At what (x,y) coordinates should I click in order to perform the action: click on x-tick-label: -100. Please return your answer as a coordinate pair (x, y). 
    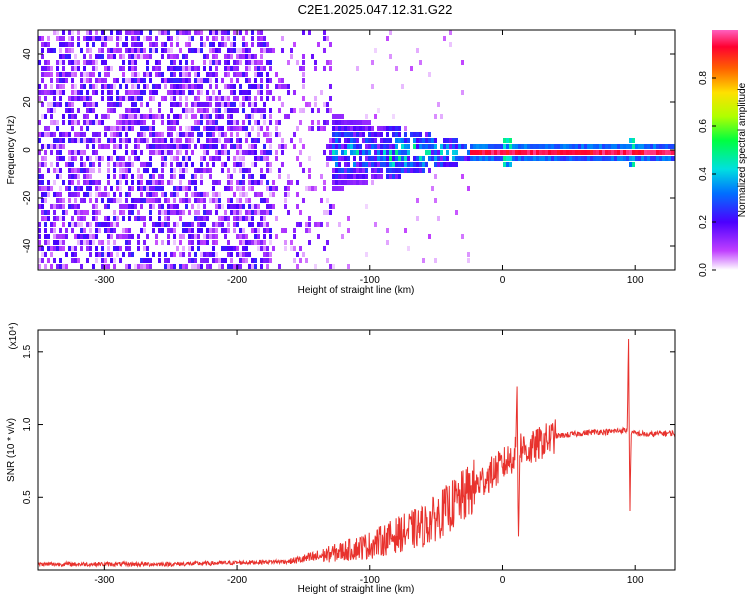
    Looking at the image, I should click on (370, 580).